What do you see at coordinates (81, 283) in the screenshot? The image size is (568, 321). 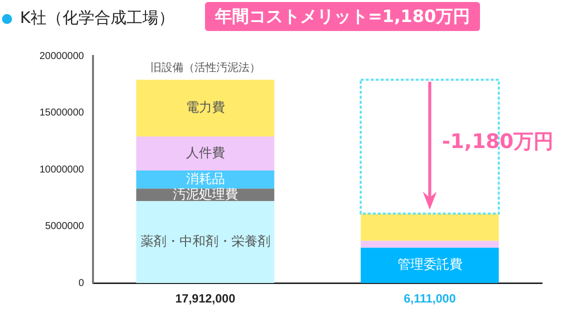 I see `y-tick-label: 0` at bounding box center [81, 283].